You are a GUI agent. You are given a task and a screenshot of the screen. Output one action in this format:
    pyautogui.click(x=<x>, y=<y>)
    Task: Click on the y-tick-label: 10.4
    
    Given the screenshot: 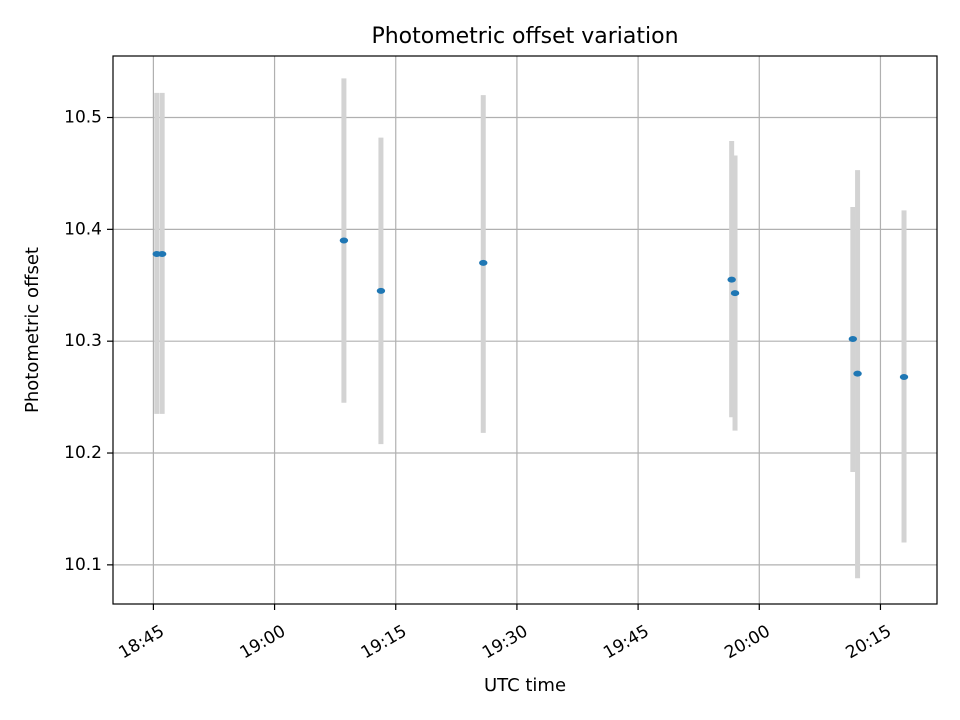 What is the action you would take?
    pyautogui.click(x=83, y=229)
    